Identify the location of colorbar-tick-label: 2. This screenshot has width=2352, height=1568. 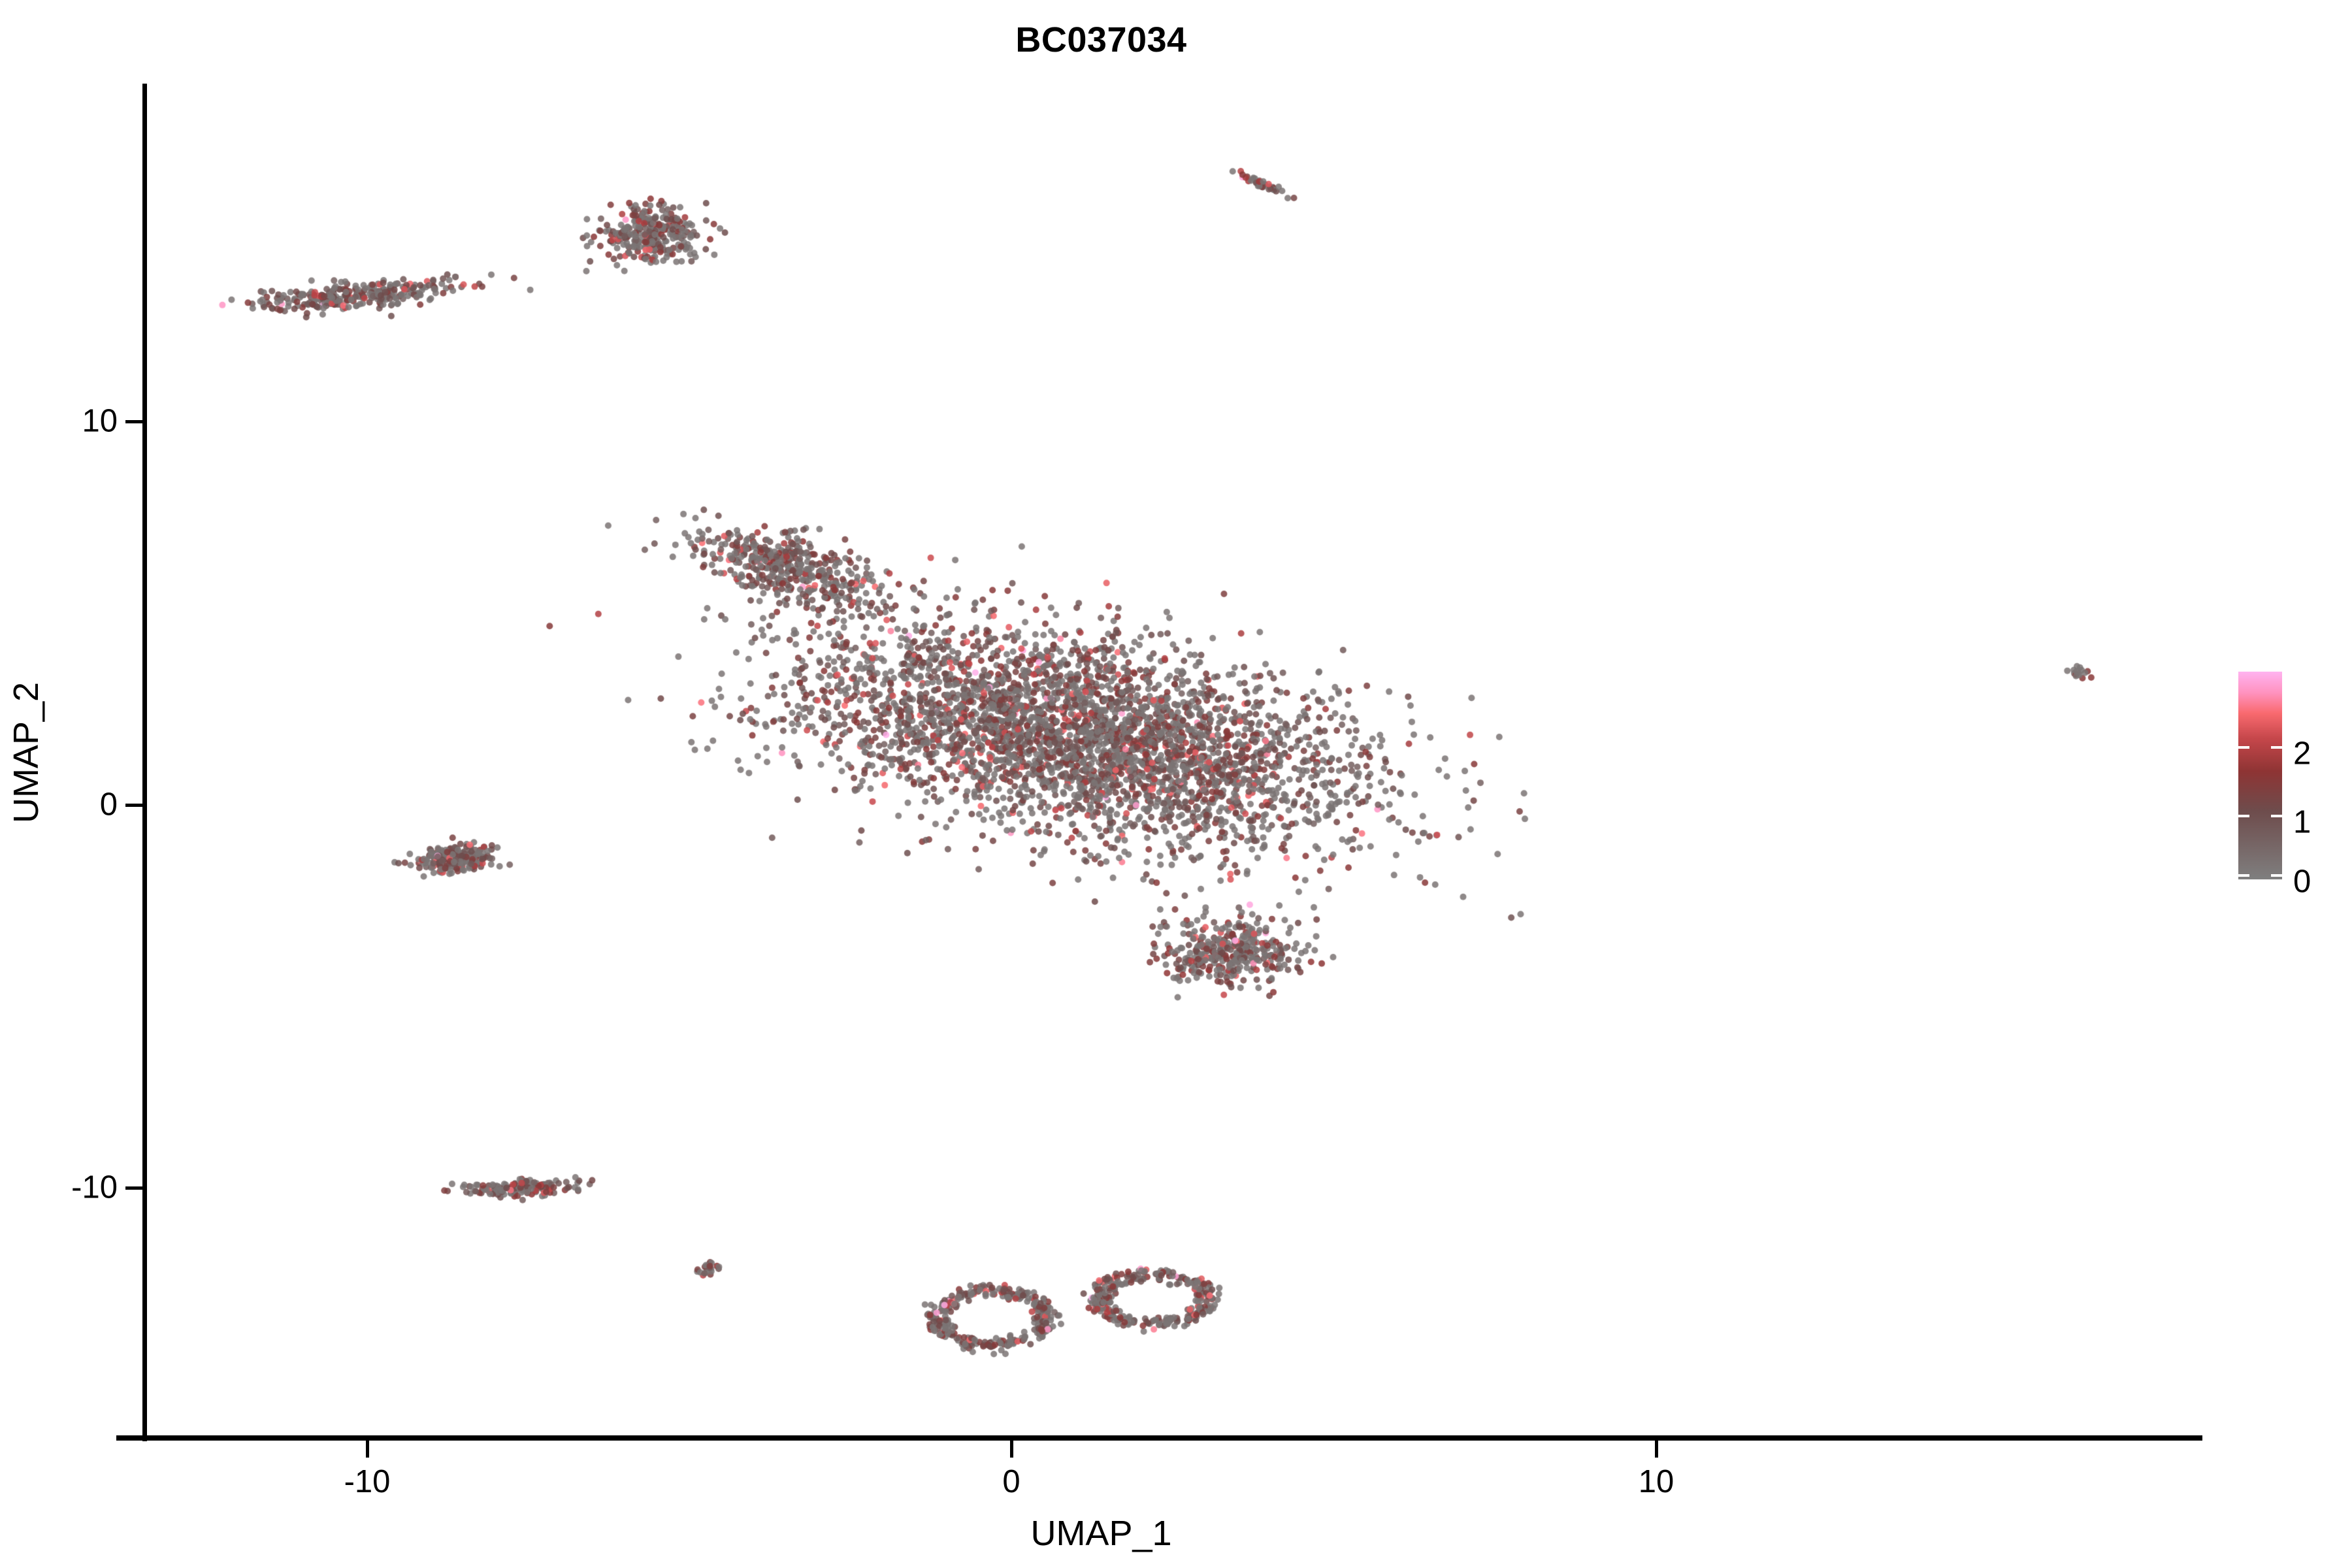
(2302, 754).